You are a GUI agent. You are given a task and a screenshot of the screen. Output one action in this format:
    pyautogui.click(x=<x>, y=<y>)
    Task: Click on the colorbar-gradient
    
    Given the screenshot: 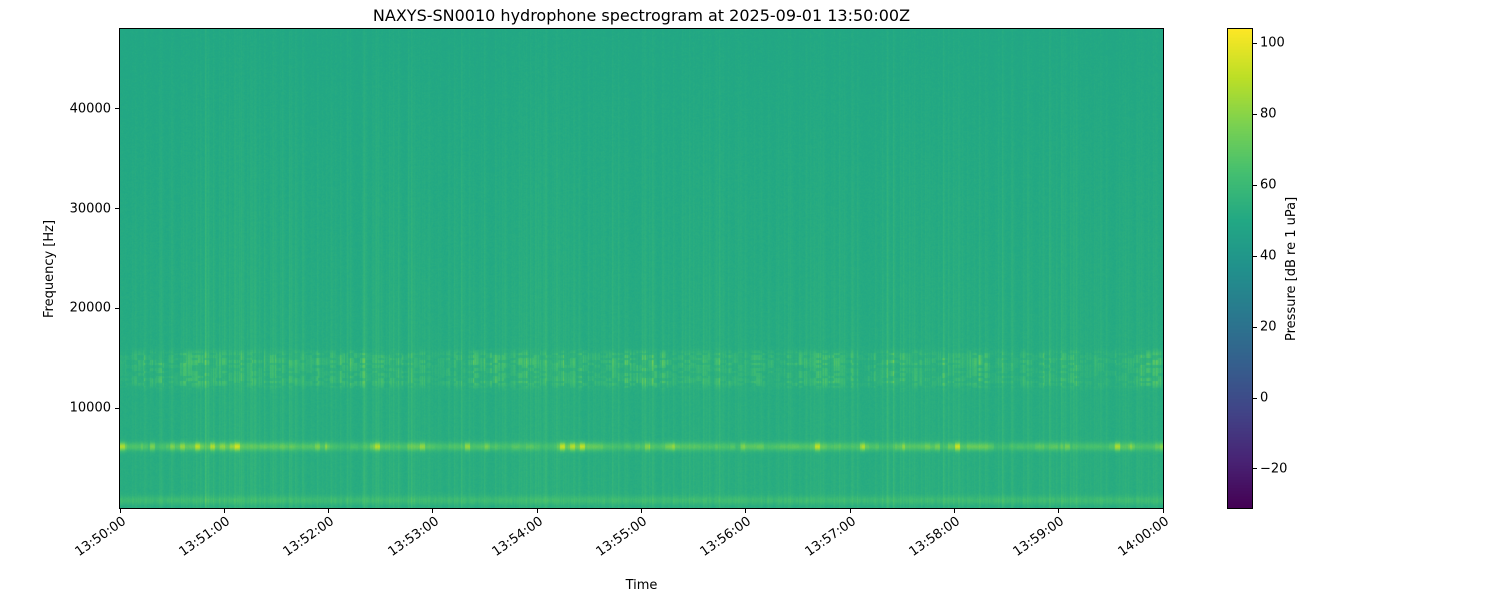 What is the action you would take?
    pyautogui.click(x=1240, y=268)
    